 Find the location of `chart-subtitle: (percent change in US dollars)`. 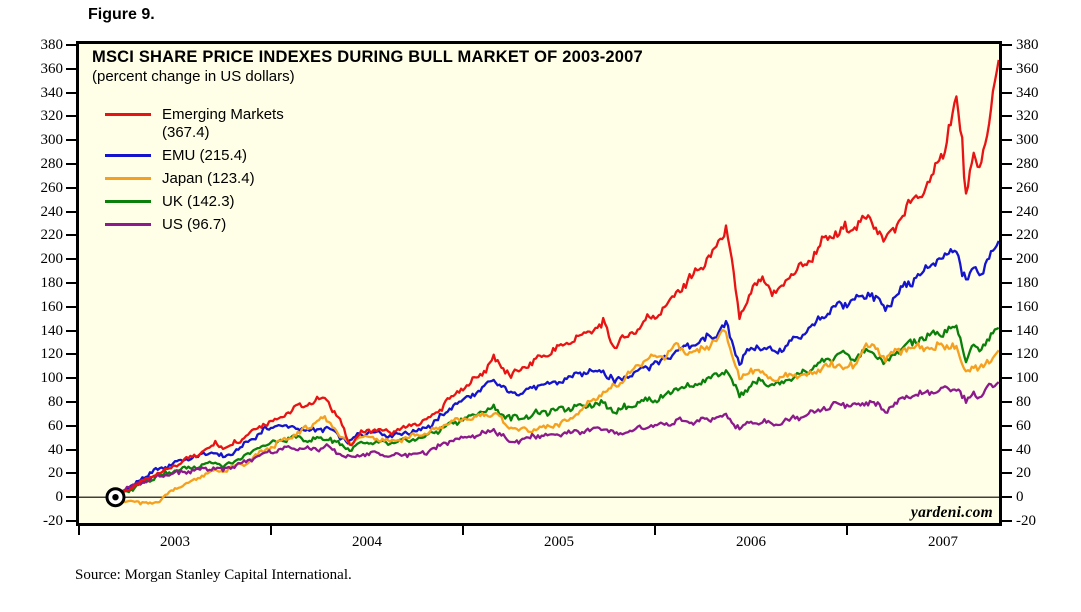

chart-subtitle: (percent change in US dollars) is located at coordinates (193, 76).